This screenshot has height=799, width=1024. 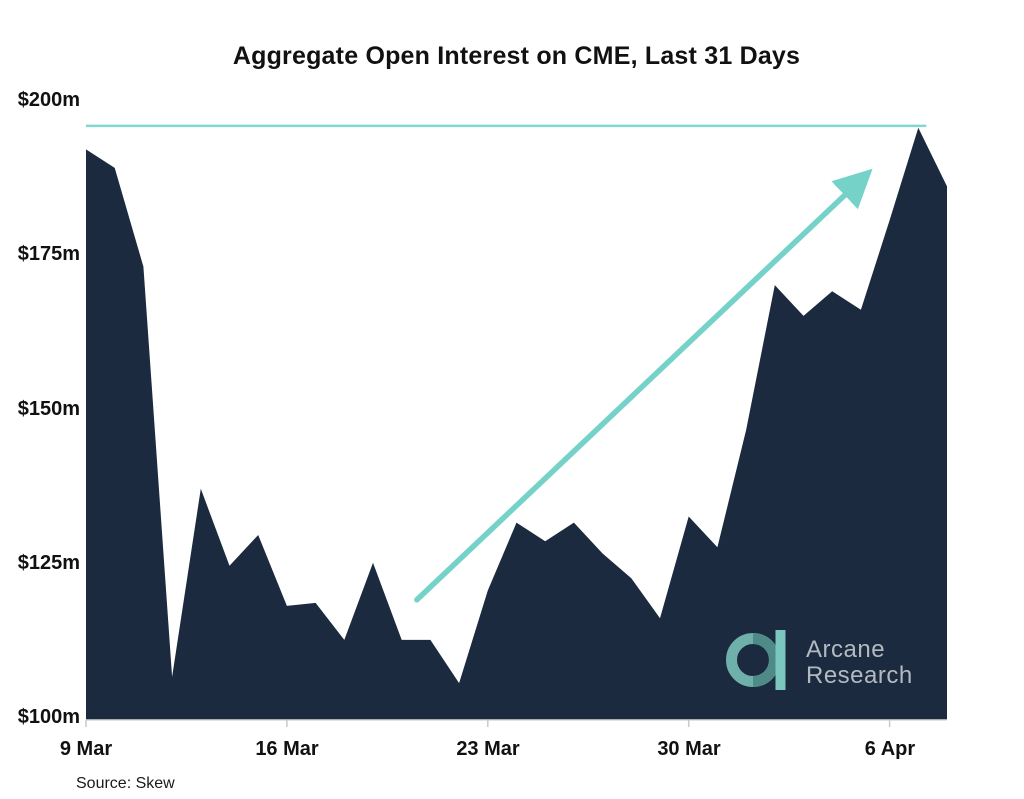 What do you see at coordinates (287, 749) in the screenshot?
I see `x-tick-label: 16 Mar` at bounding box center [287, 749].